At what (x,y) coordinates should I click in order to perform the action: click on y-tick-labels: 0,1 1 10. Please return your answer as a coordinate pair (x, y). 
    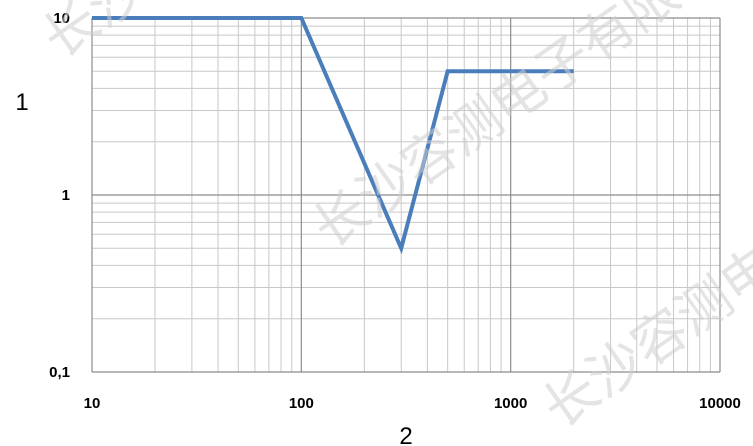
    Looking at the image, I should click on (59, 195).